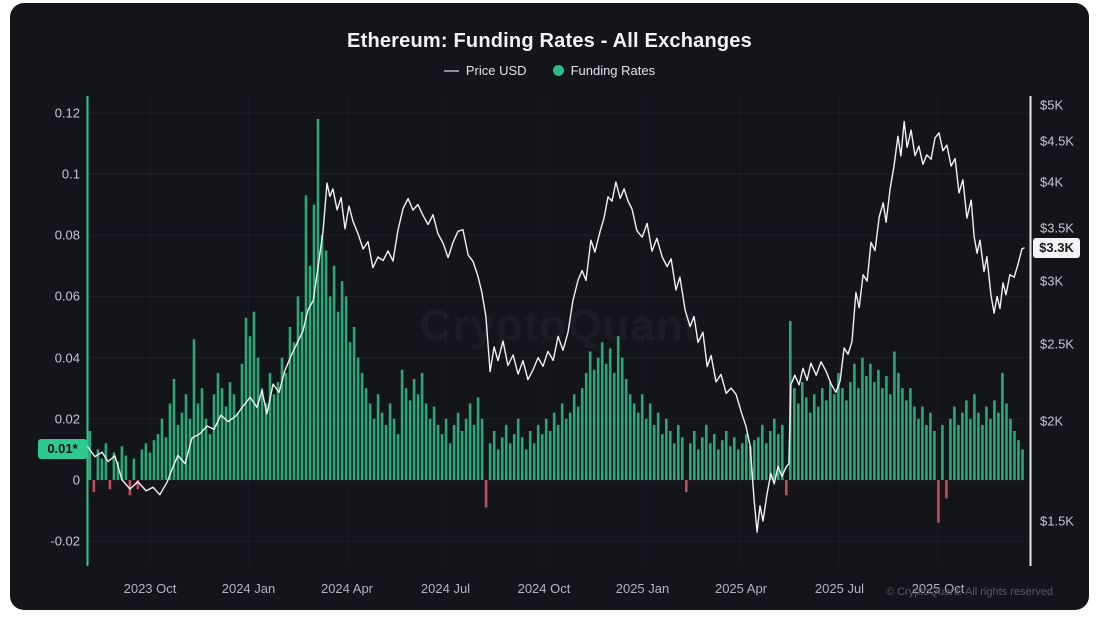 This screenshot has height=618, width=1099. What do you see at coordinates (1052, 421) in the screenshot?
I see `right-axis-tick: $2K` at bounding box center [1052, 421].